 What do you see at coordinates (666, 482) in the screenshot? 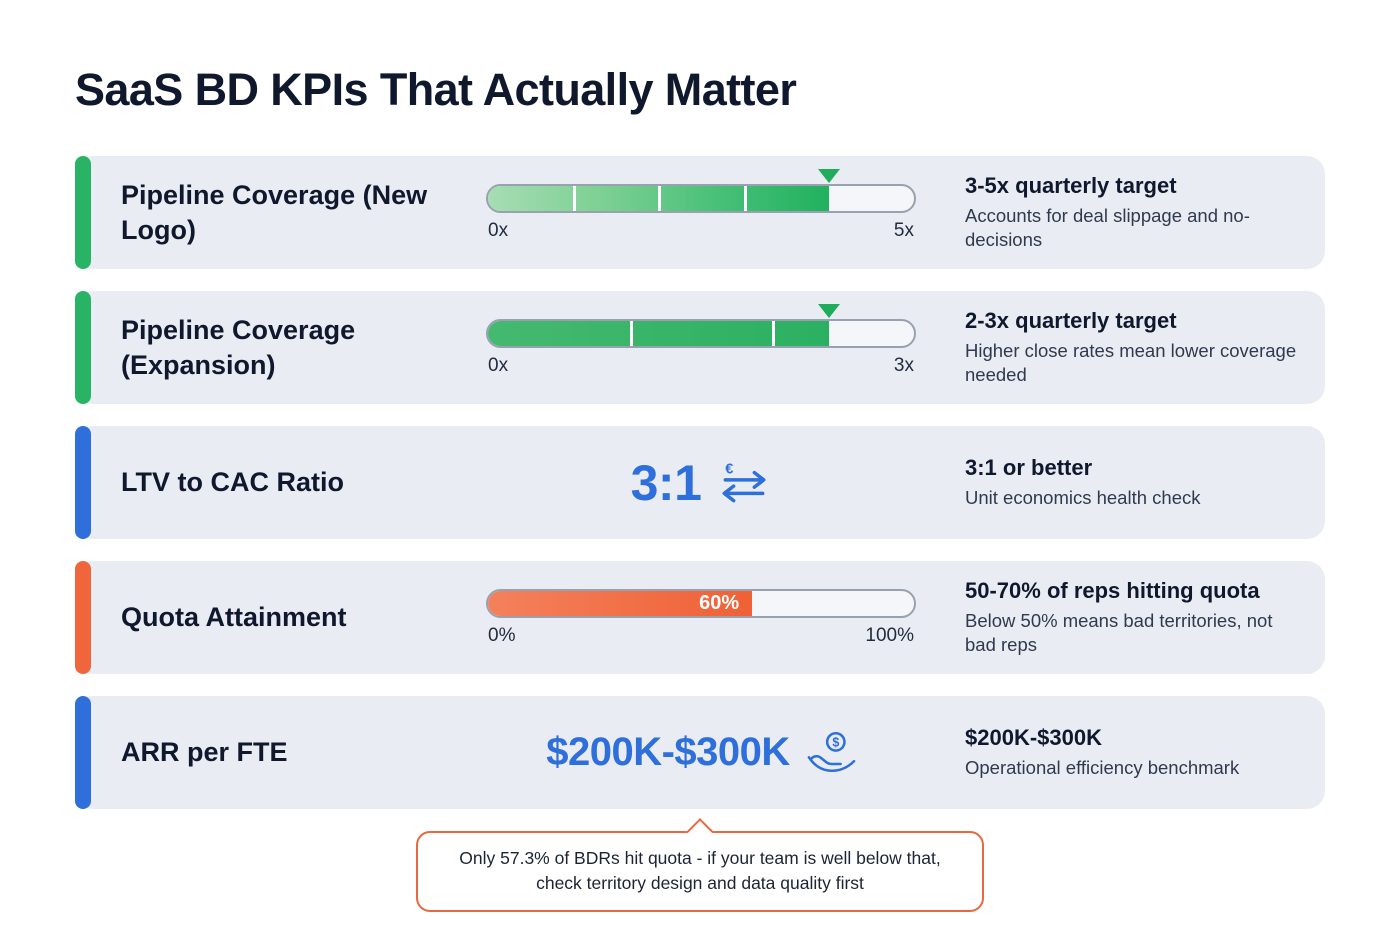
I see `kpi-value: 3:1` at bounding box center [666, 482].